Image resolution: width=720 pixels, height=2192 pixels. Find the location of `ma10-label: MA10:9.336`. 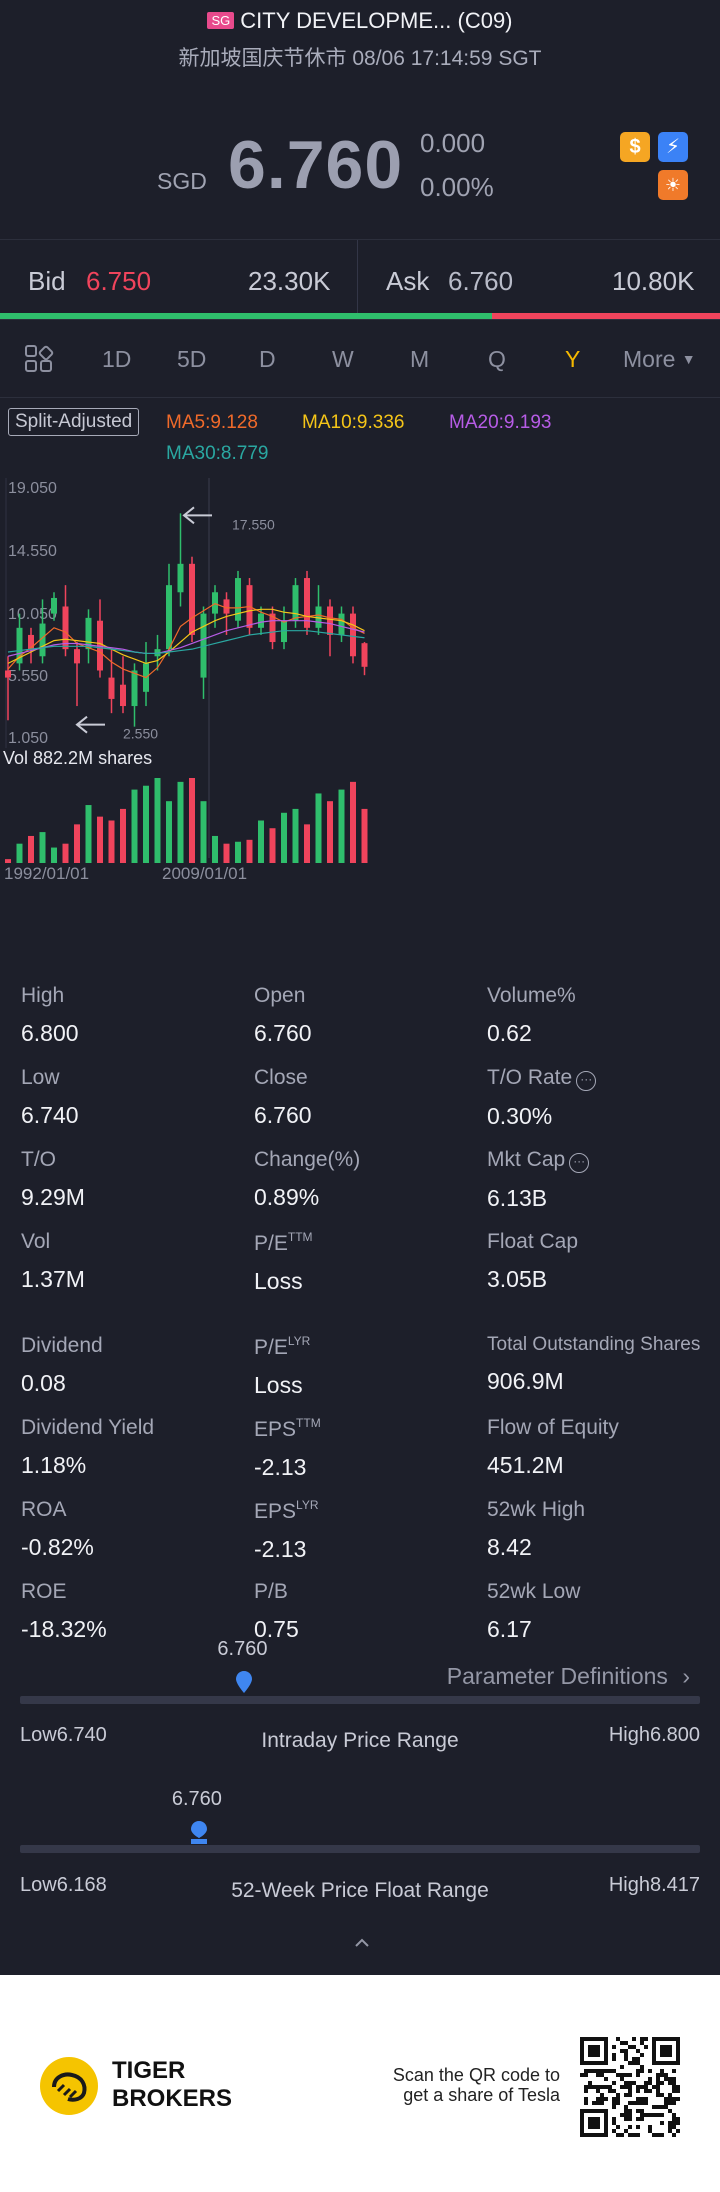

ma10-label: MA10:9.336 is located at coordinates (353, 422).